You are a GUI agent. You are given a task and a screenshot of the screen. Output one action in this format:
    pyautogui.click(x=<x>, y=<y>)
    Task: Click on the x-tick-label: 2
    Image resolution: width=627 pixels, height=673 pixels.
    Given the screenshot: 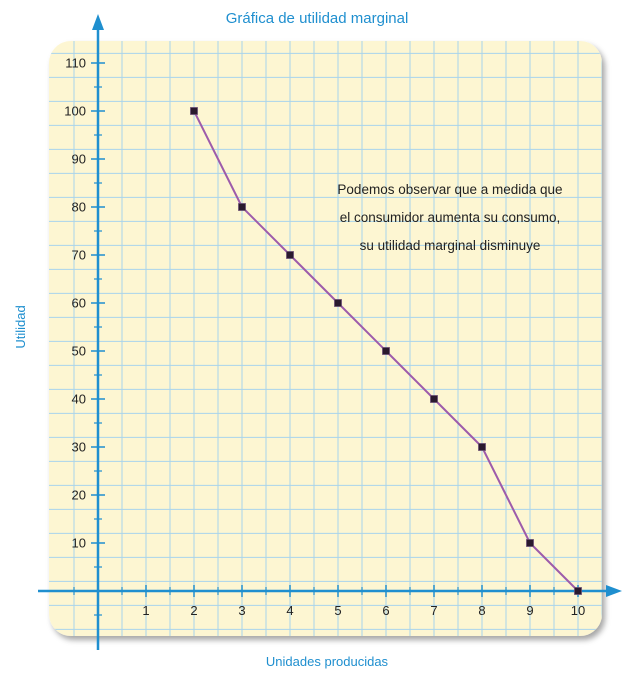 What is the action you would take?
    pyautogui.click(x=193, y=610)
    